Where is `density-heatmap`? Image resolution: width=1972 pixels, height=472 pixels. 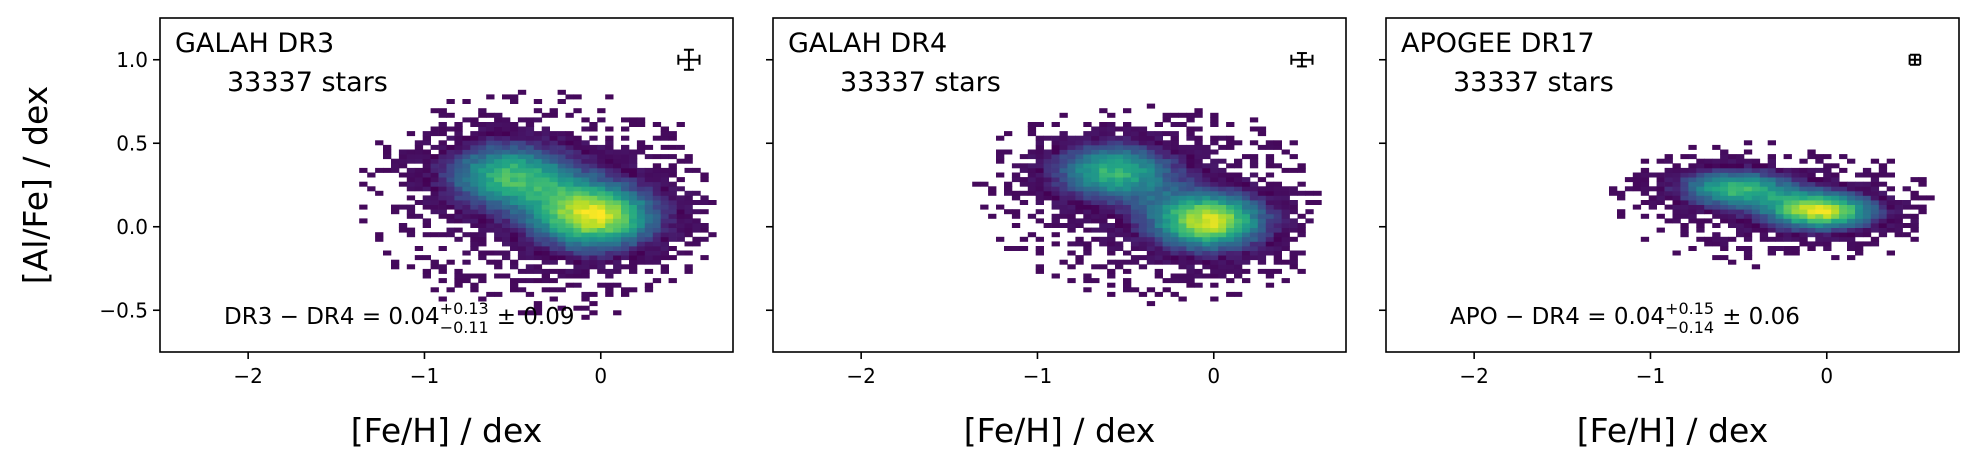
density-heatmap is located at coordinates (1147, 205).